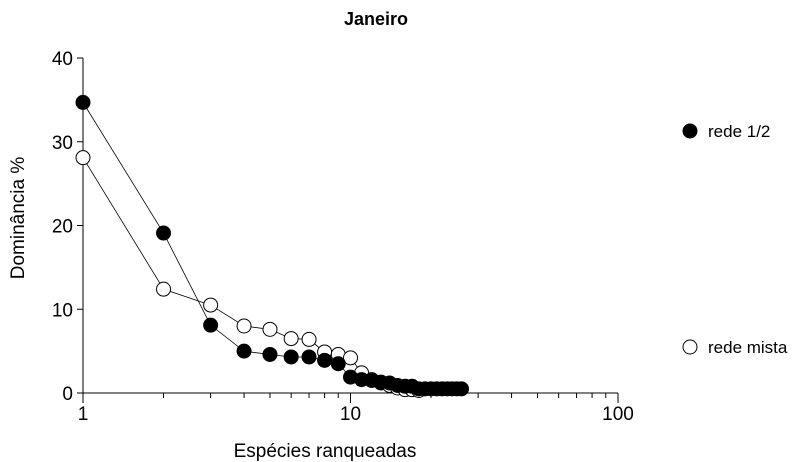 This screenshot has height=462, width=806. What do you see at coordinates (735, 239) in the screenshot?
I see `legend: rede 1/2 rede mista` at bounding box center [735, 239].